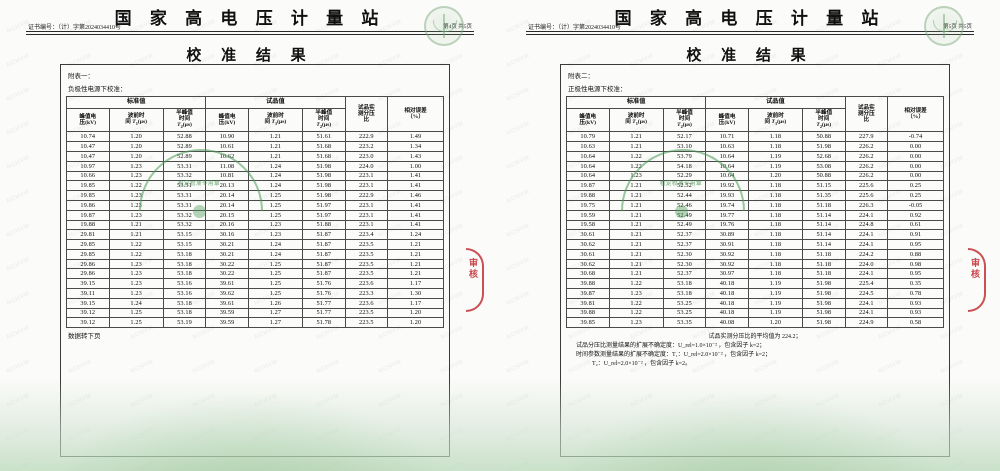 The width and height of the screenshot is (1000, 471). What do you see at coordinates (227, 166) in the screenshot?
I see `table-cell: 11.08` at bounding box center [227, 166].